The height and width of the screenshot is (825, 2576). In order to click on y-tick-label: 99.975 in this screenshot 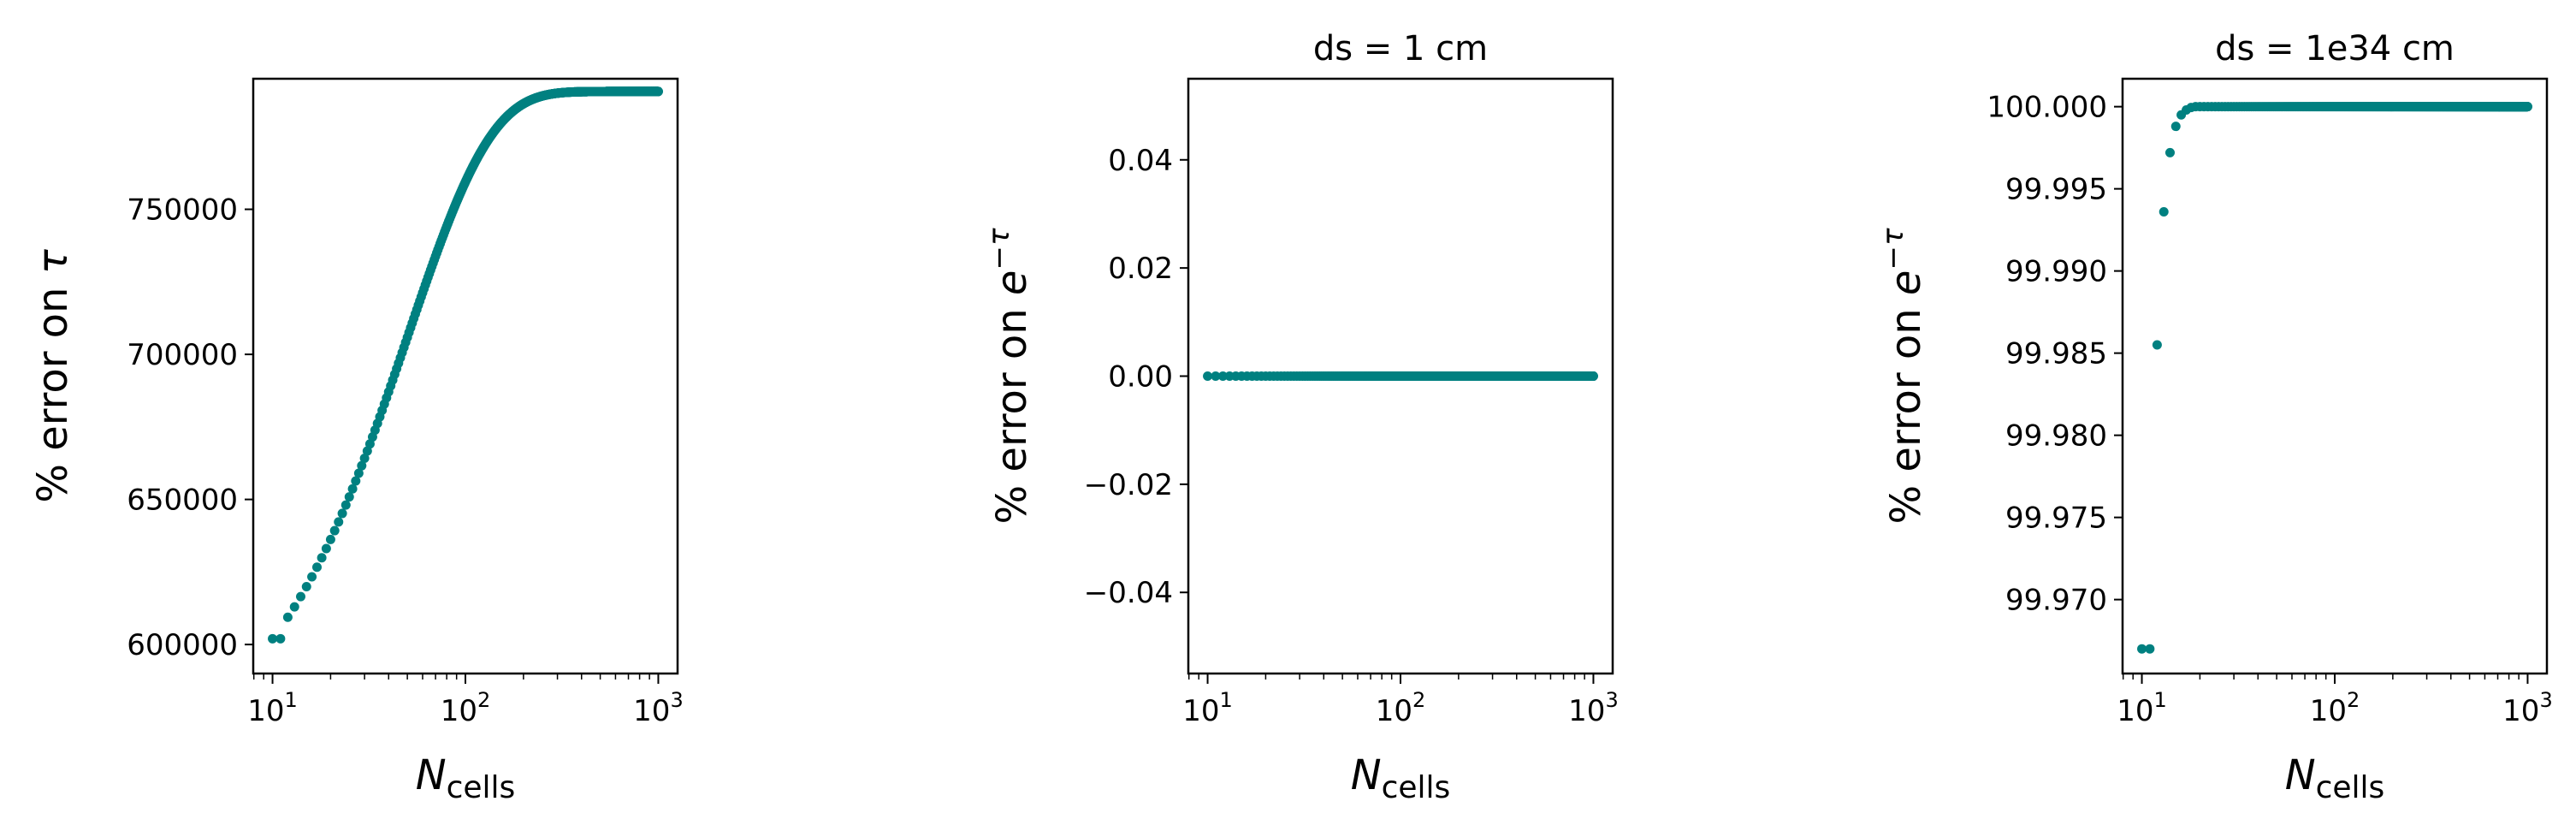, I will do `click(2056, 519)`.